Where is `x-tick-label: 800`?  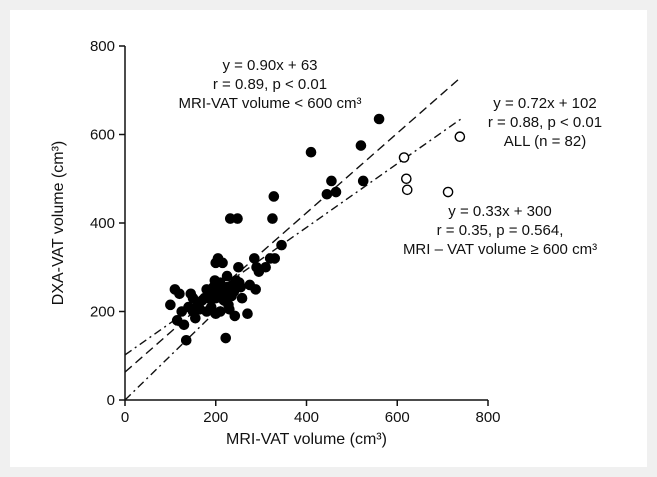 x-tick-label: 800 is located at coordinates (487, 417).